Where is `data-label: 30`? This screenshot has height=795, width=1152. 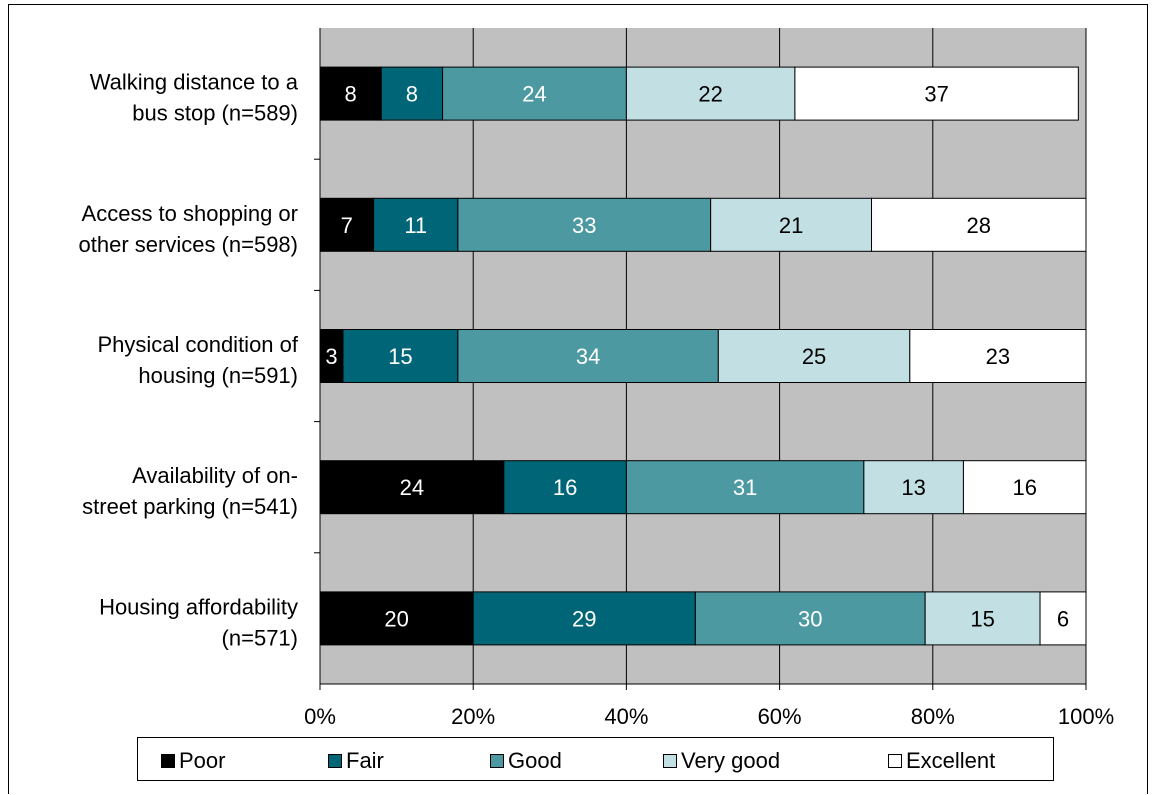 data-label: 30 is located at coordinates (810, 618).